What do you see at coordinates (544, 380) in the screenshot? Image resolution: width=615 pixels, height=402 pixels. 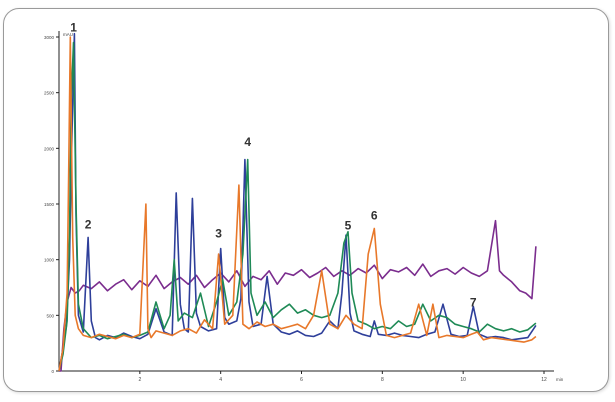 I see `x-tick-label: 12` at bounding box center [544, 380].